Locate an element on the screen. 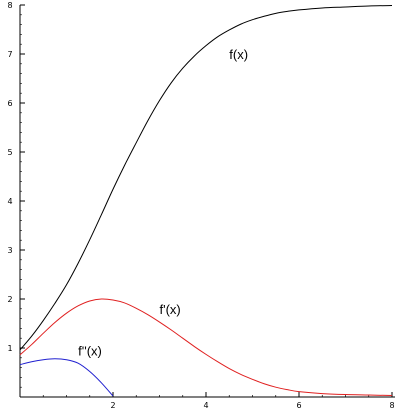  f-prime-label: f'(x) is located at coordinates (170, 309).